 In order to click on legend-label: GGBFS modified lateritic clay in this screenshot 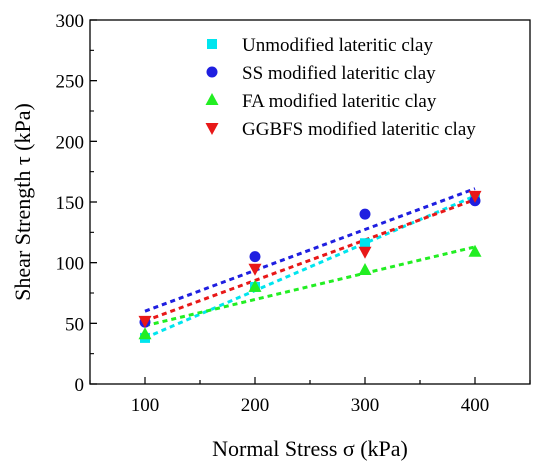, I will do `click(359, 129)`.